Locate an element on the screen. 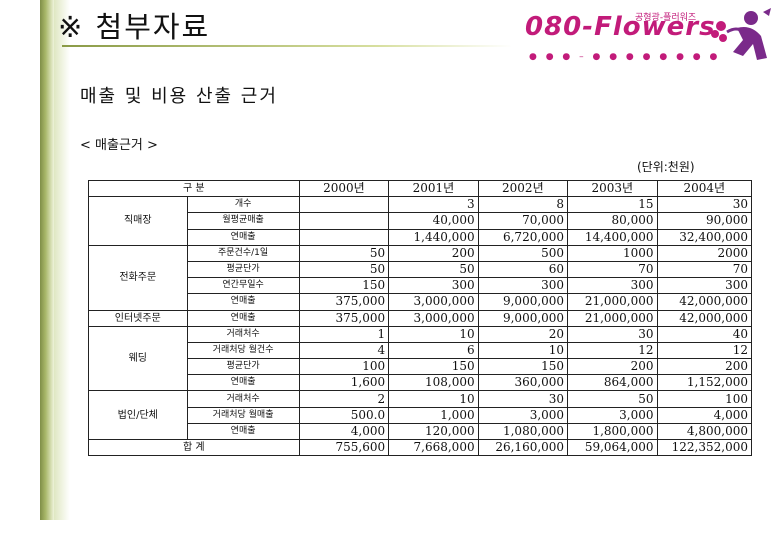 This screenshot has height=540, width=780. value-cell: 1,600 is located at coordinates (344, 383).